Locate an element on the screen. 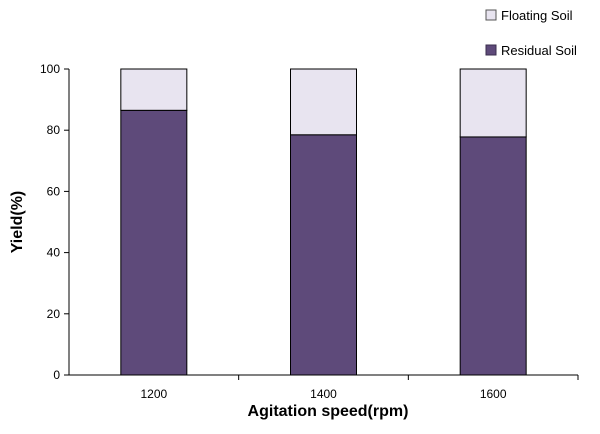 Image resolution: width=600 pixels, height=434 pixels. x-axis-title: Agitation speed(rpm) is located at coordinates (328, 411).